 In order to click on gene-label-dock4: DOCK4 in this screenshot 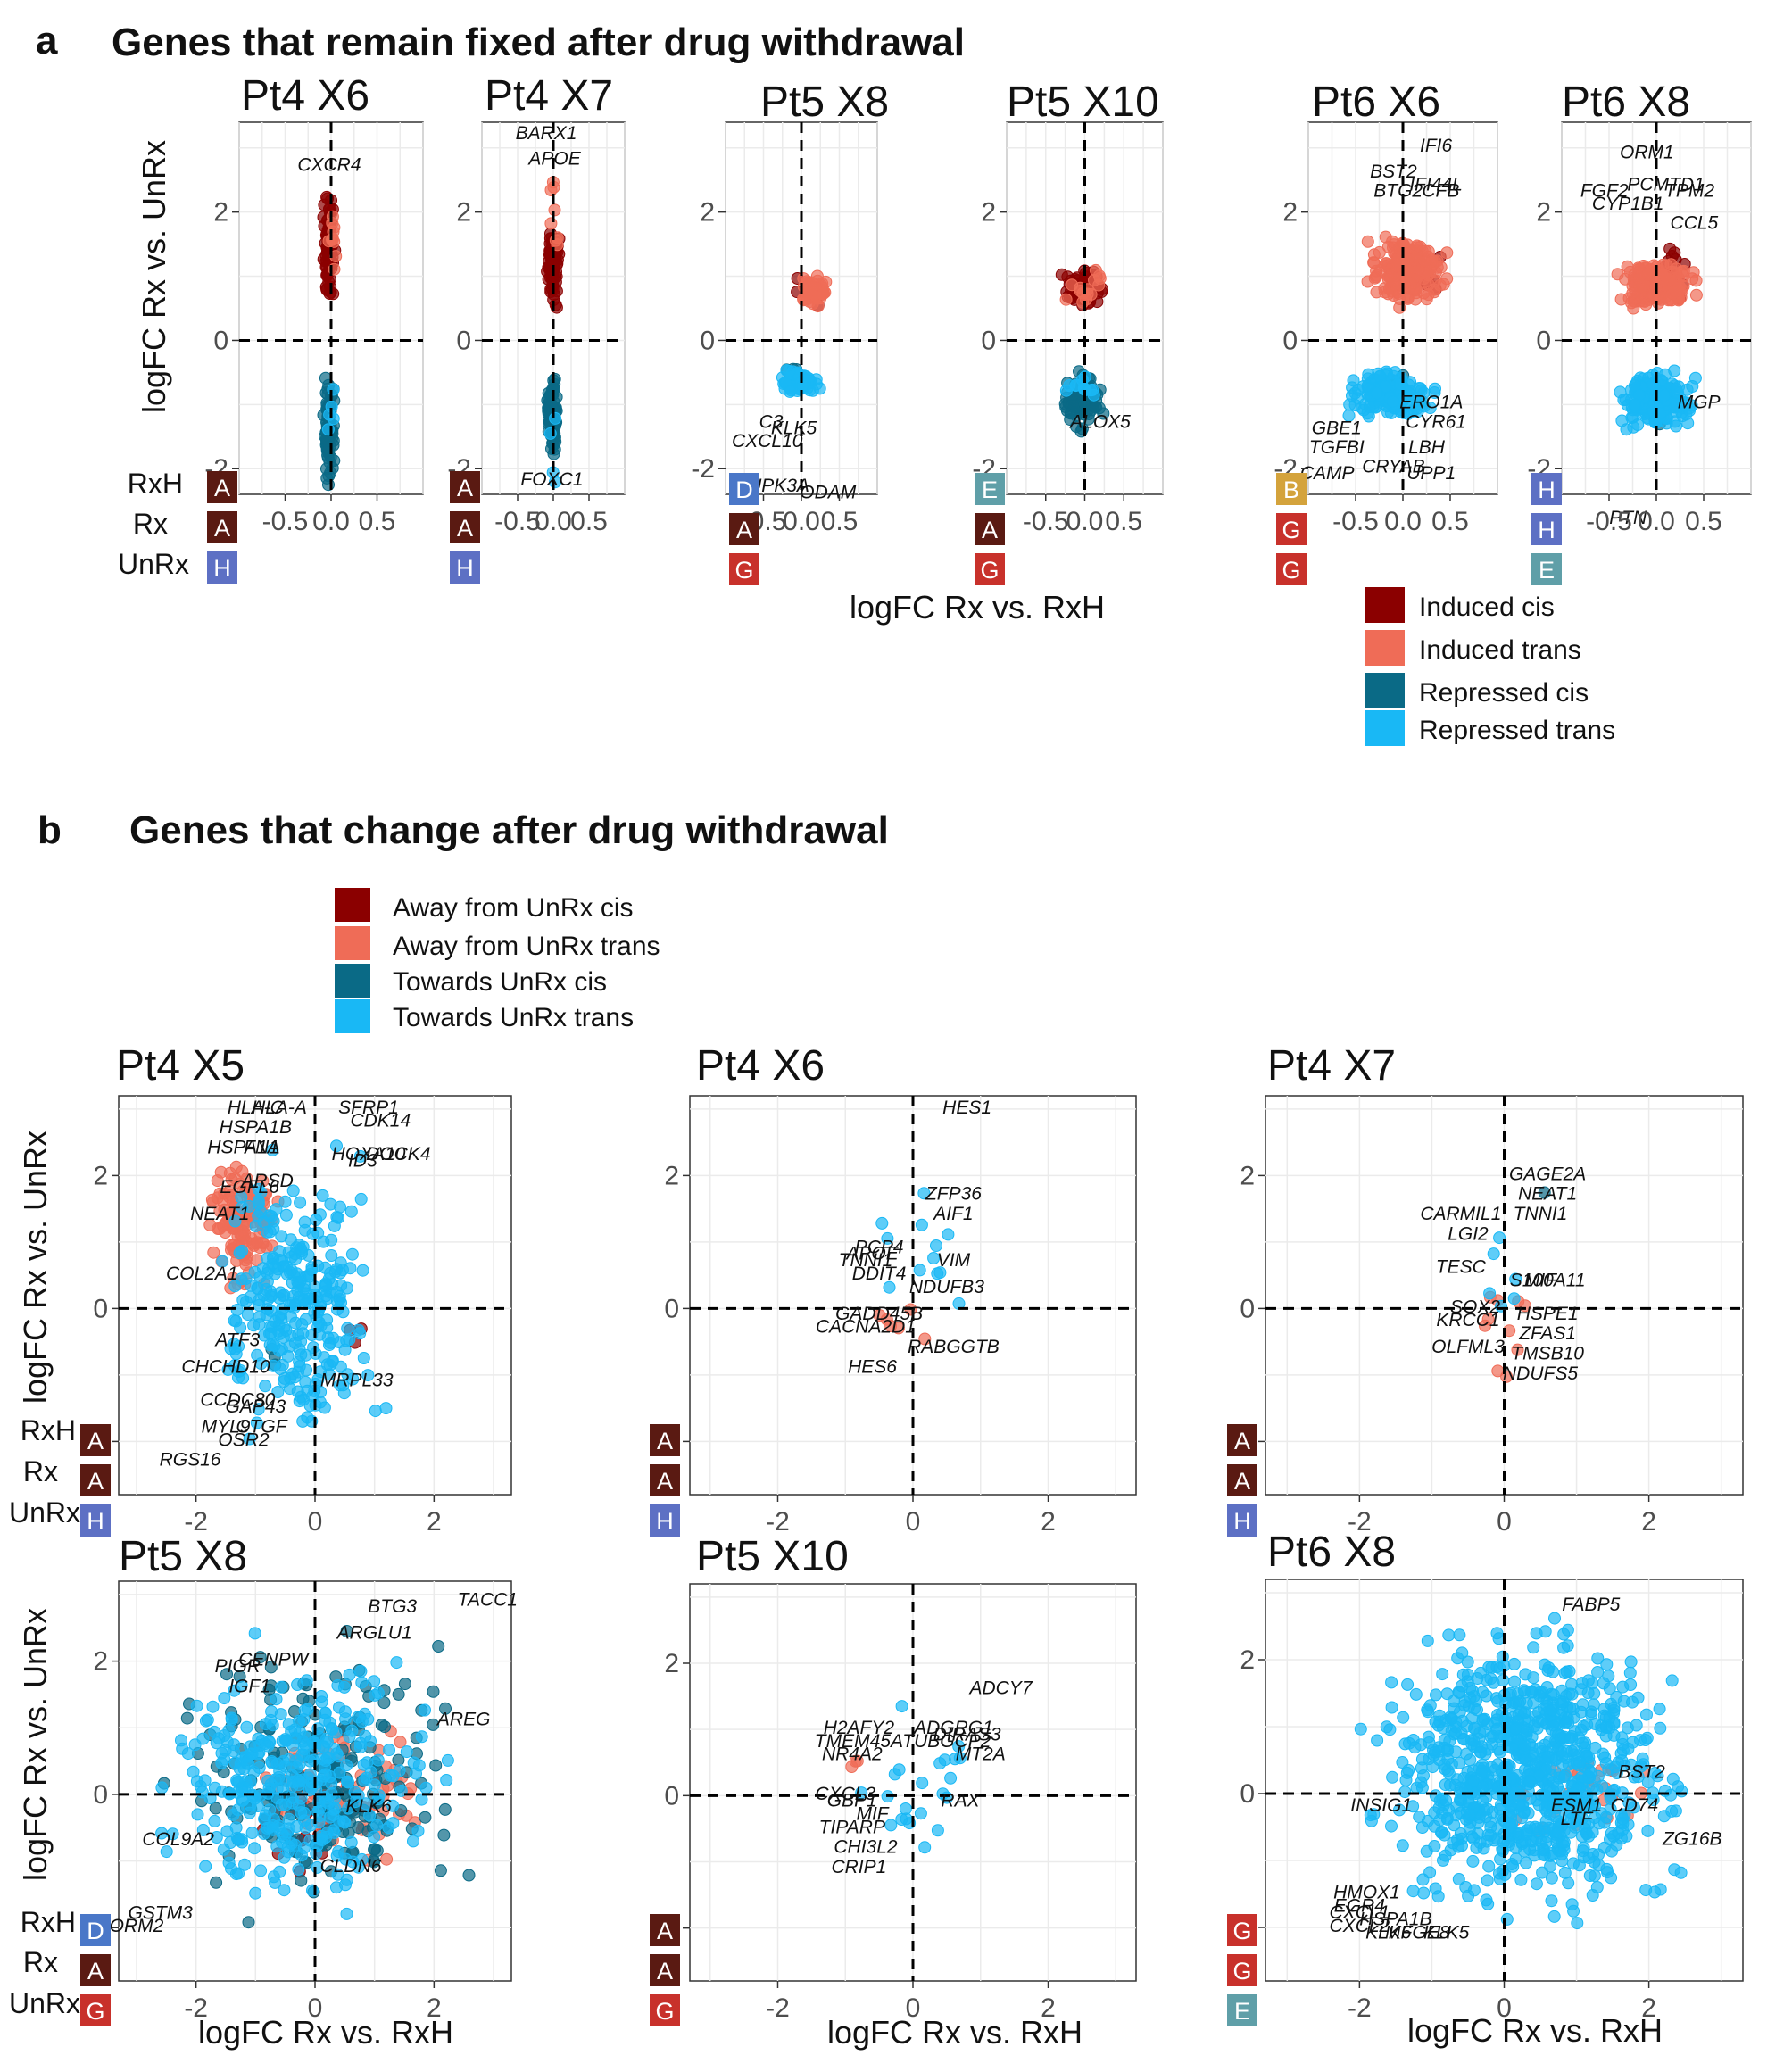, I will do `click(398, 1154)`.